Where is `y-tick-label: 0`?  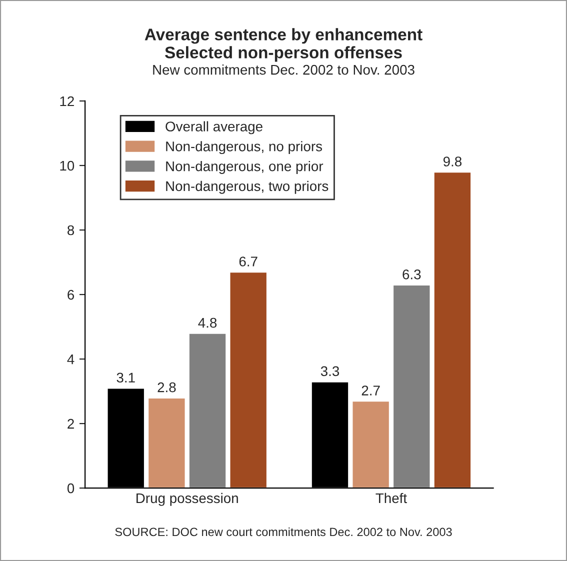
y-tick-label: 0 is located at coordinates (70, 488).